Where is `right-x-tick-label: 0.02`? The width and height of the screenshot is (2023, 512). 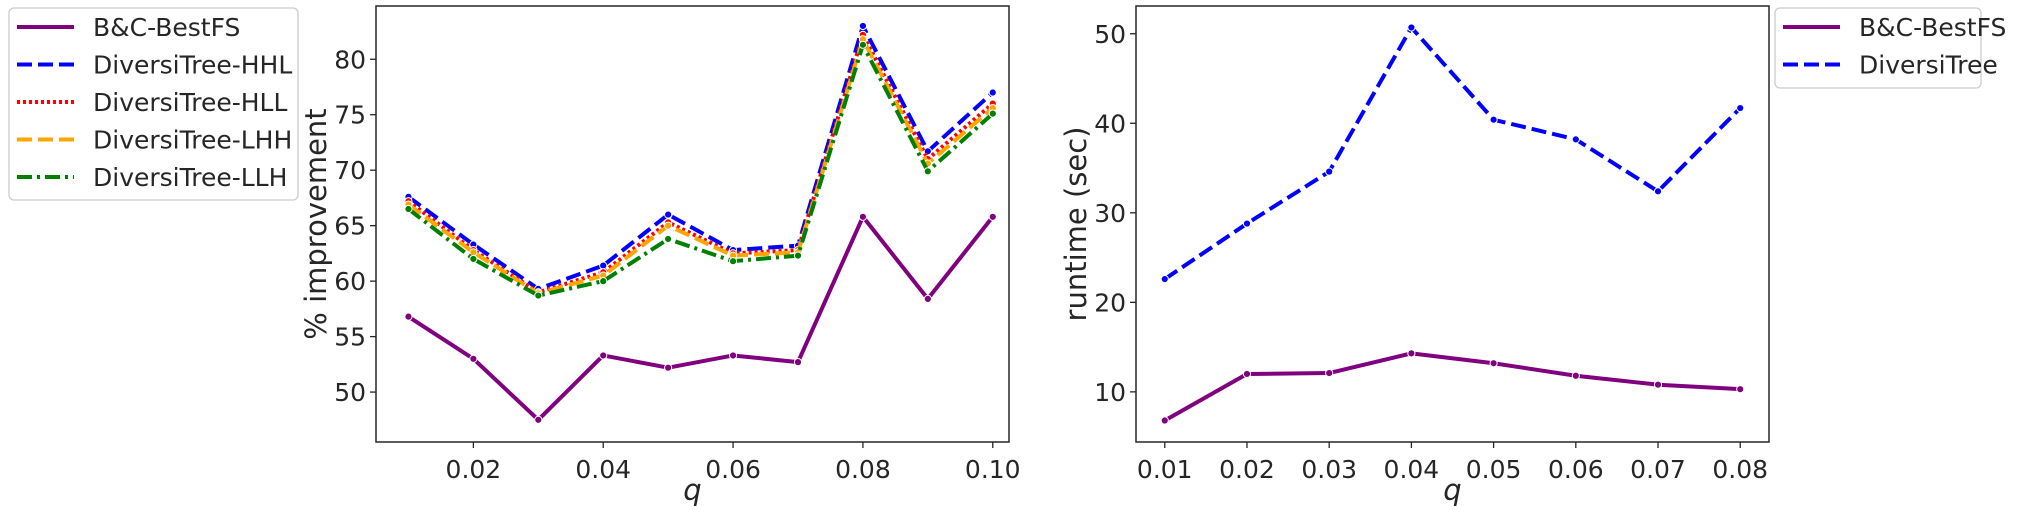
right-x-tick-label: 0.02 is located at coordinates (1247, 469).